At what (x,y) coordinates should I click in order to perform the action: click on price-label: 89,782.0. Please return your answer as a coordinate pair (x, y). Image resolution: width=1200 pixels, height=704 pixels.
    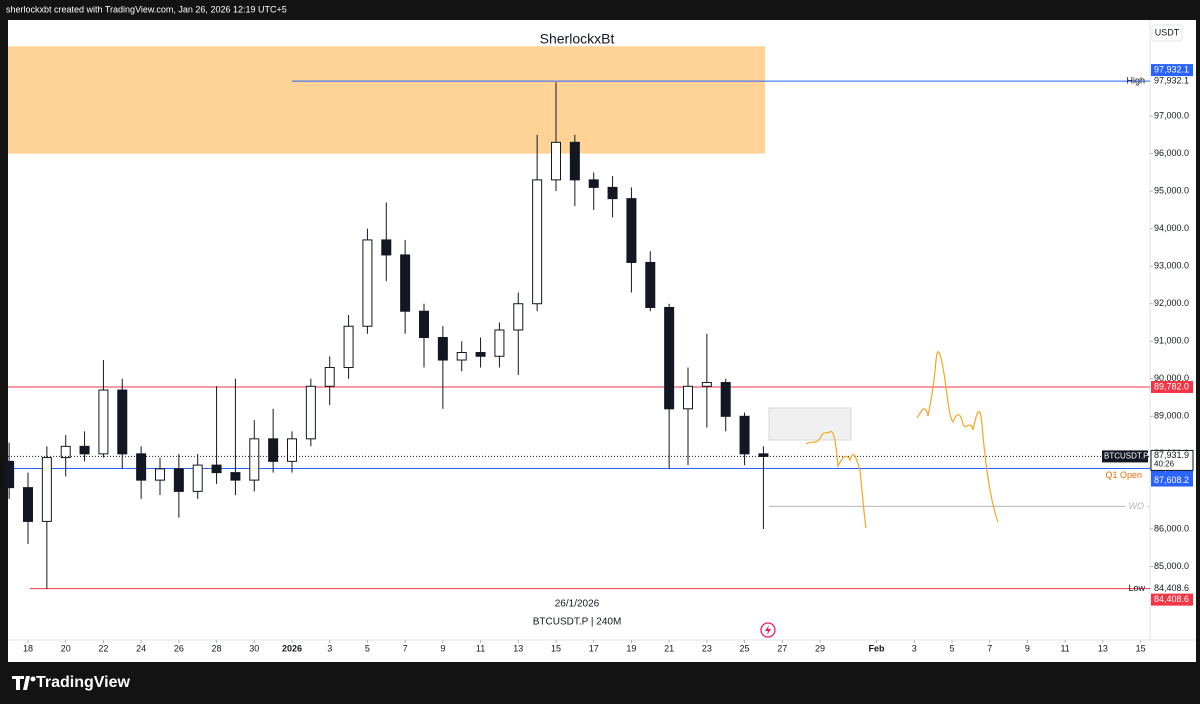
    Looking at the image, I should click on (1171, 386).